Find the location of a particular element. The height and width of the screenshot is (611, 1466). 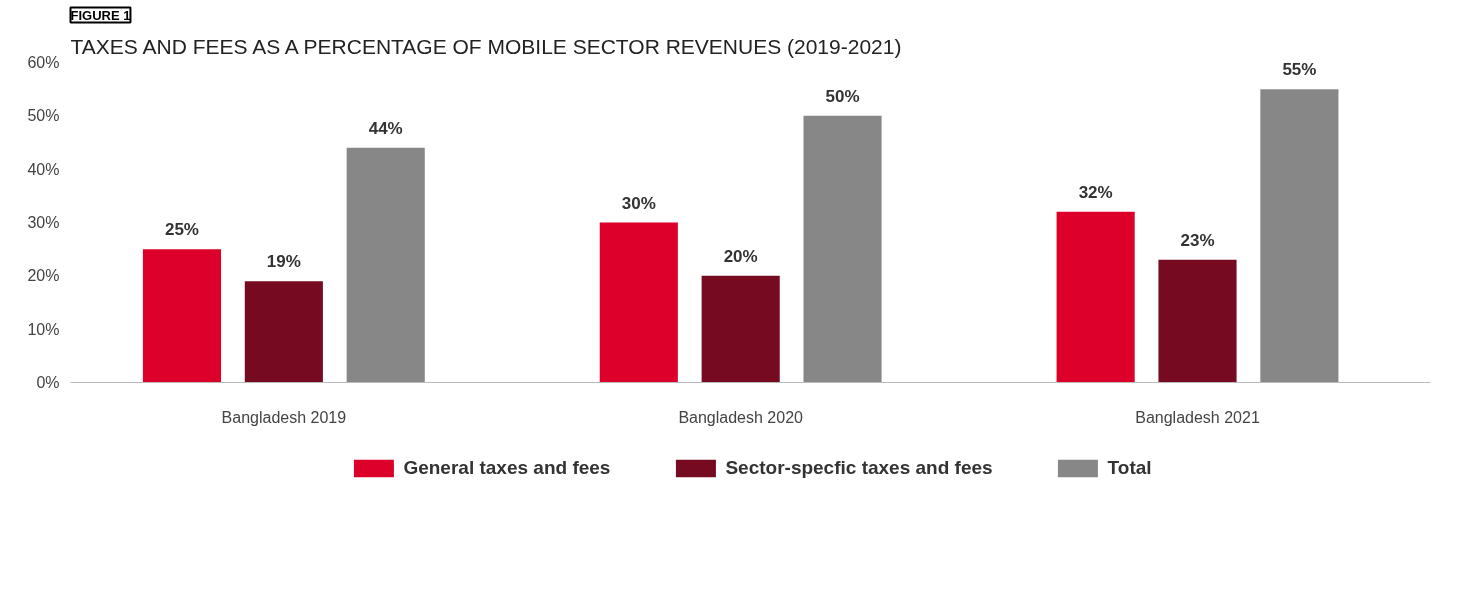

y-tick-label: 10% is located at coordinates (43, 329).